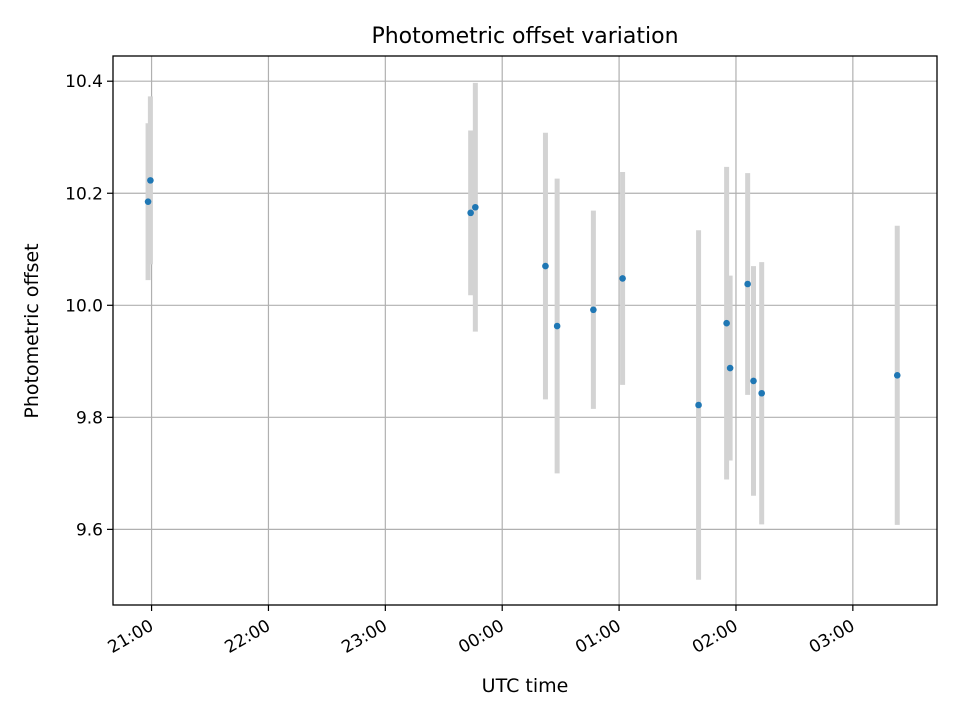 This screenshot has width=960, height=720. Describe the element at coordinates (131, 637) in the screenshot. I see `x-tick-label: 21:00` at that location.